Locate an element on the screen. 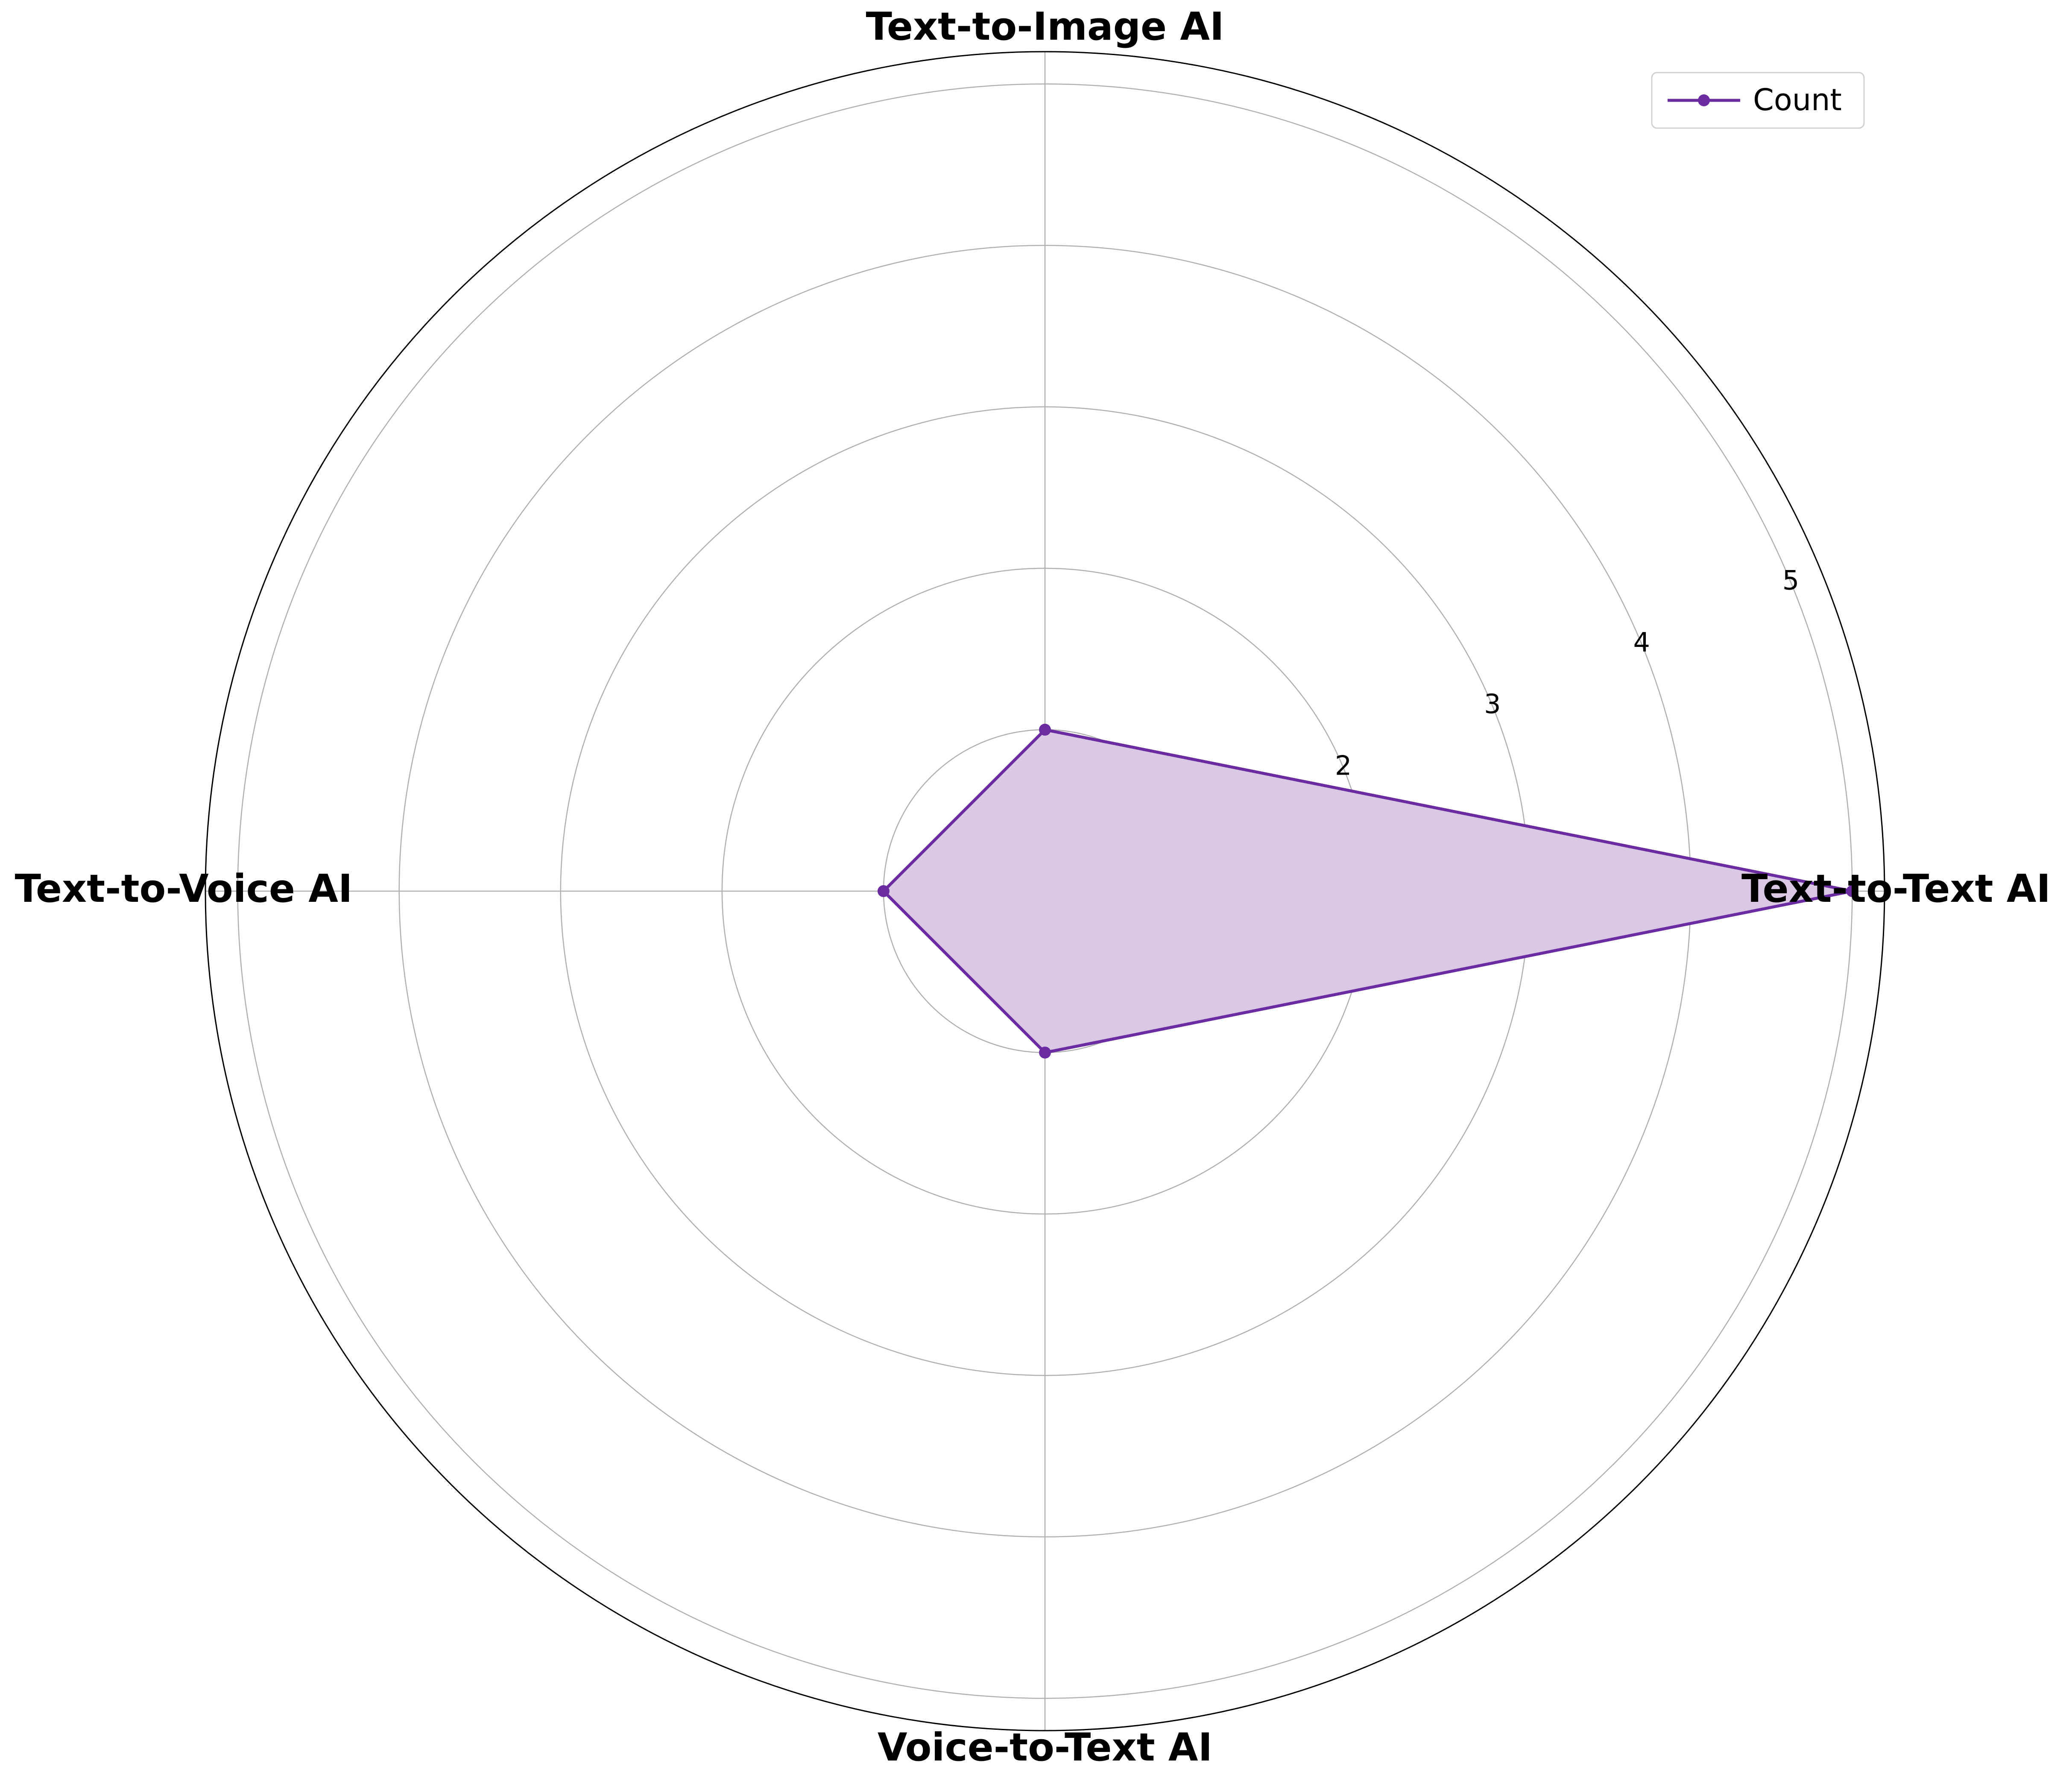  radial-tick-label-3: 3 is located at coordinates (1492, 704).